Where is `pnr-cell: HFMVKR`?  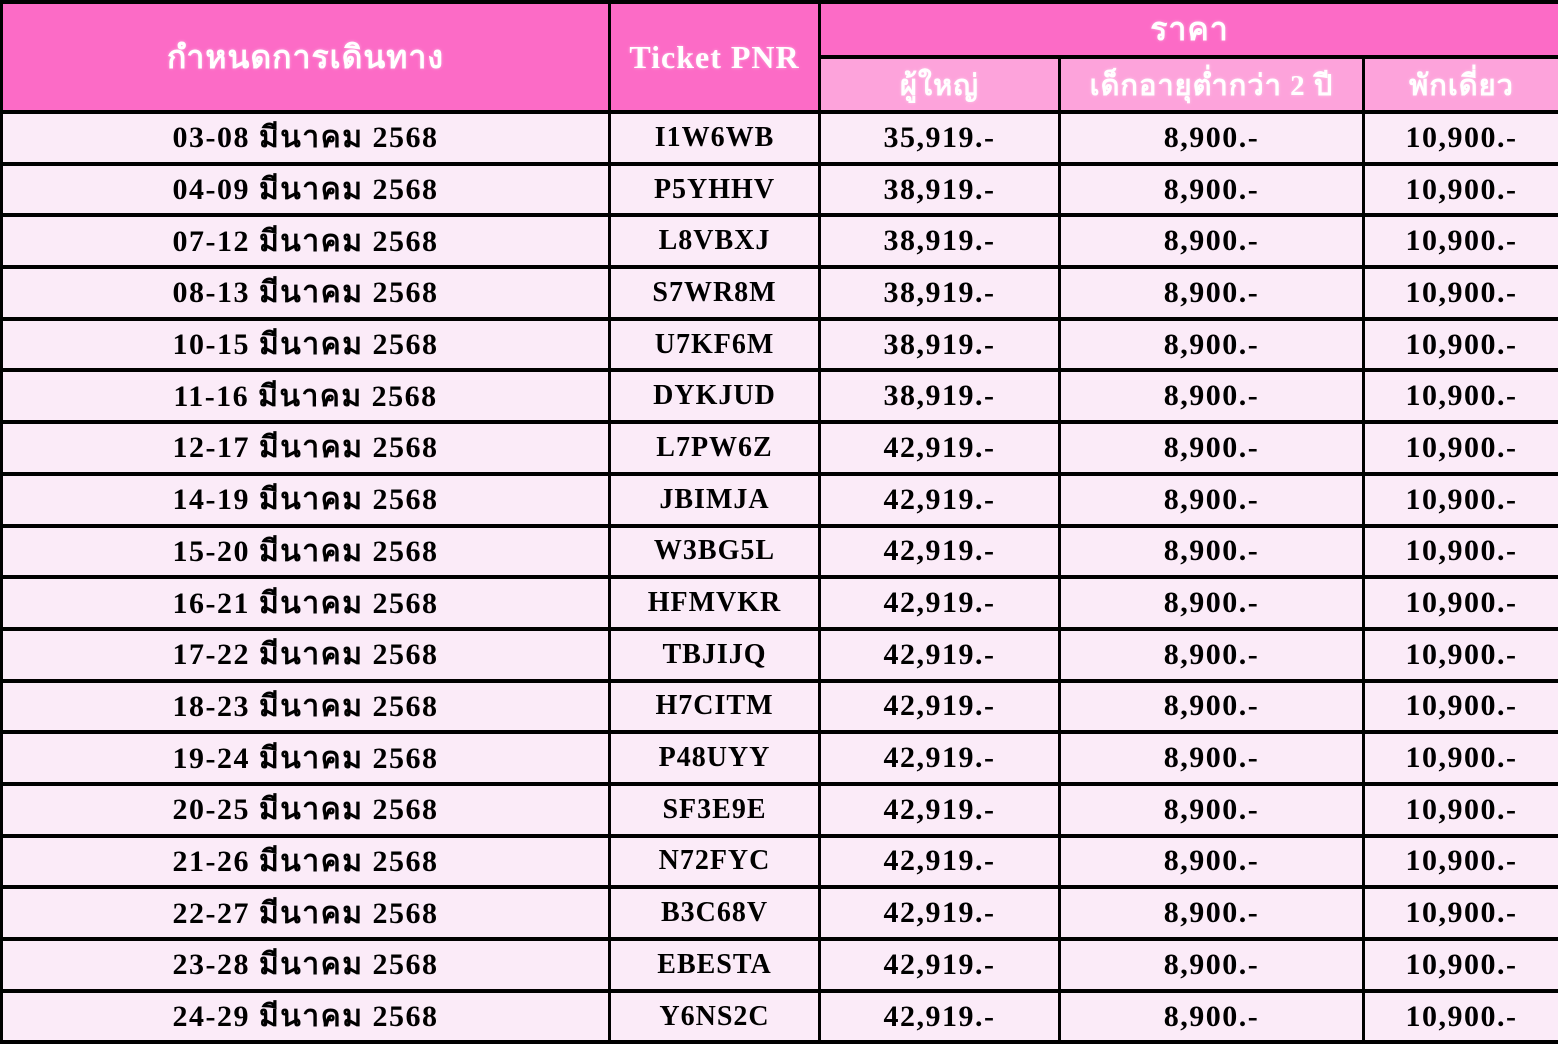 pnr-cell: HFMVKR is located at coordinates (715, 603).